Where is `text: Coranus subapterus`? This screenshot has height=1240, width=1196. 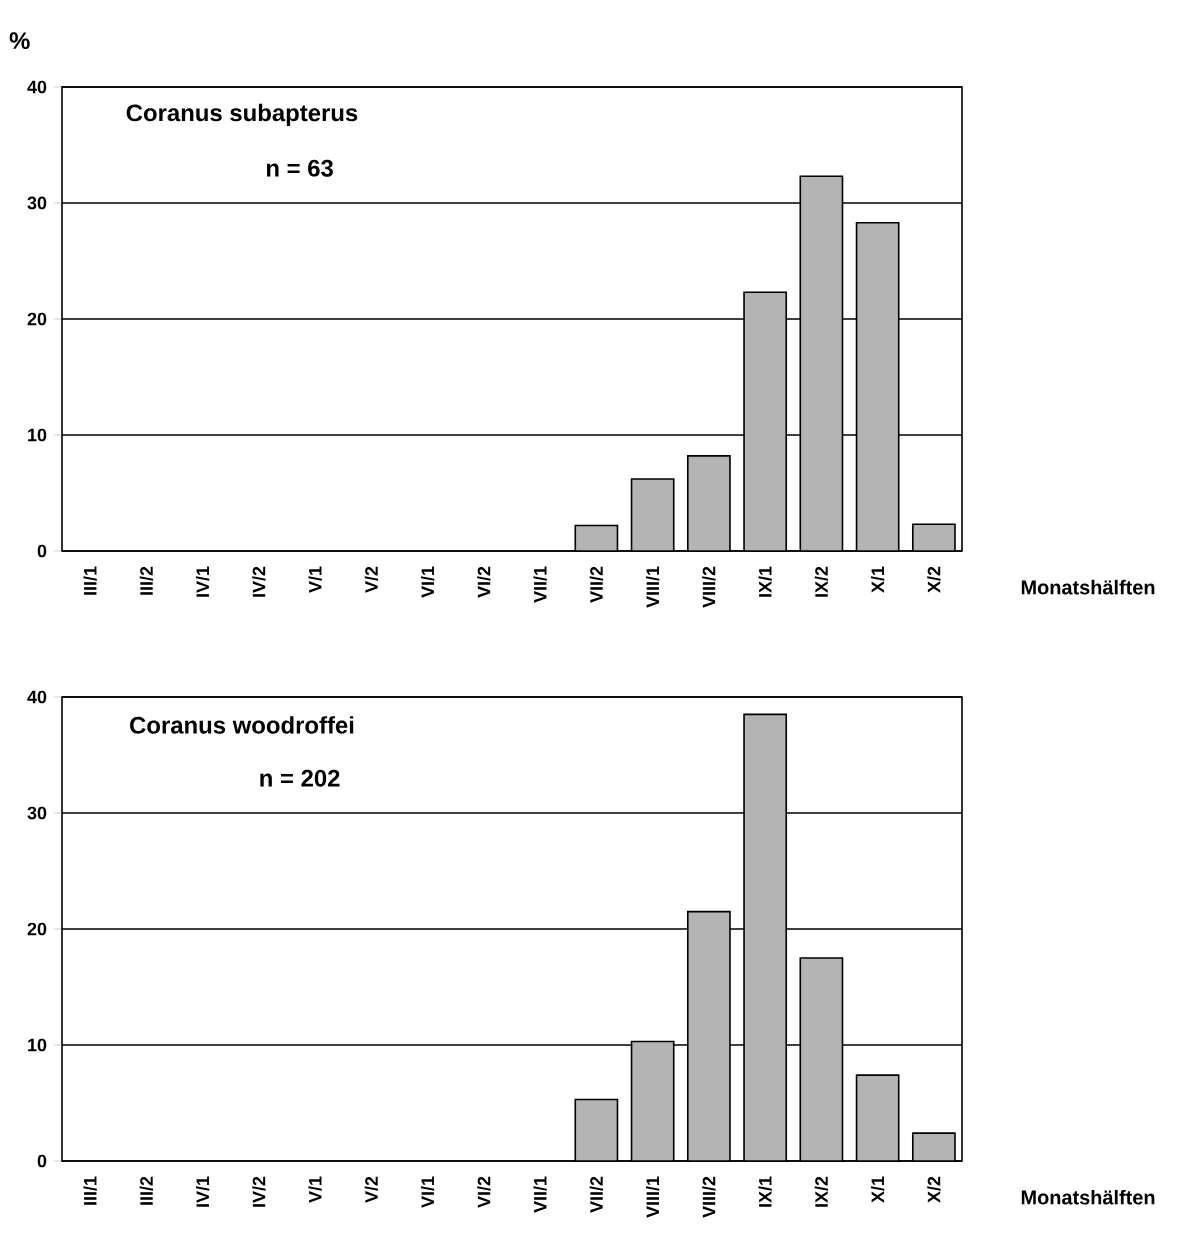 text: Coranus subapterus is located at coordinates (242, 115).